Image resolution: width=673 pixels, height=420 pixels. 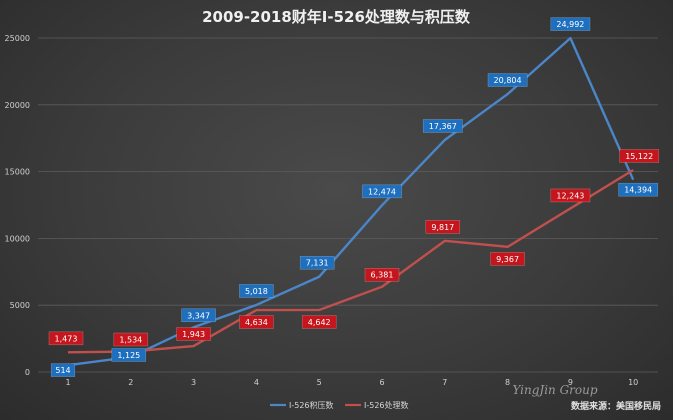 What do you see at coordinates (336, 17) in the screenshot?
I see `chart-title: 2009-2018财年I-526处理数与积压数` at bounding box center [336, 17].